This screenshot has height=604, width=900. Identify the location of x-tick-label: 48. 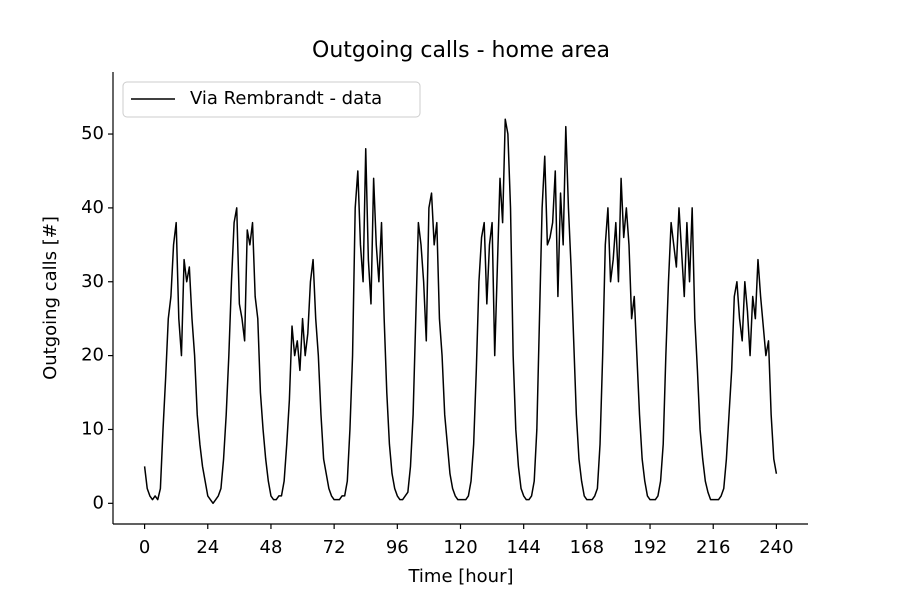
(271, 547).